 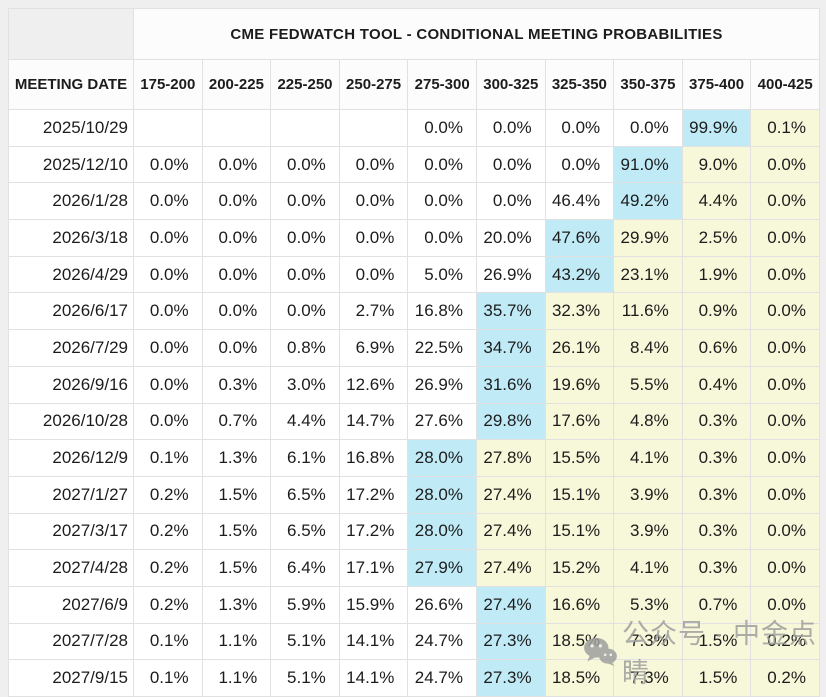 I want to click on probability-cell: 5.5%, so click(x=648, y=384).